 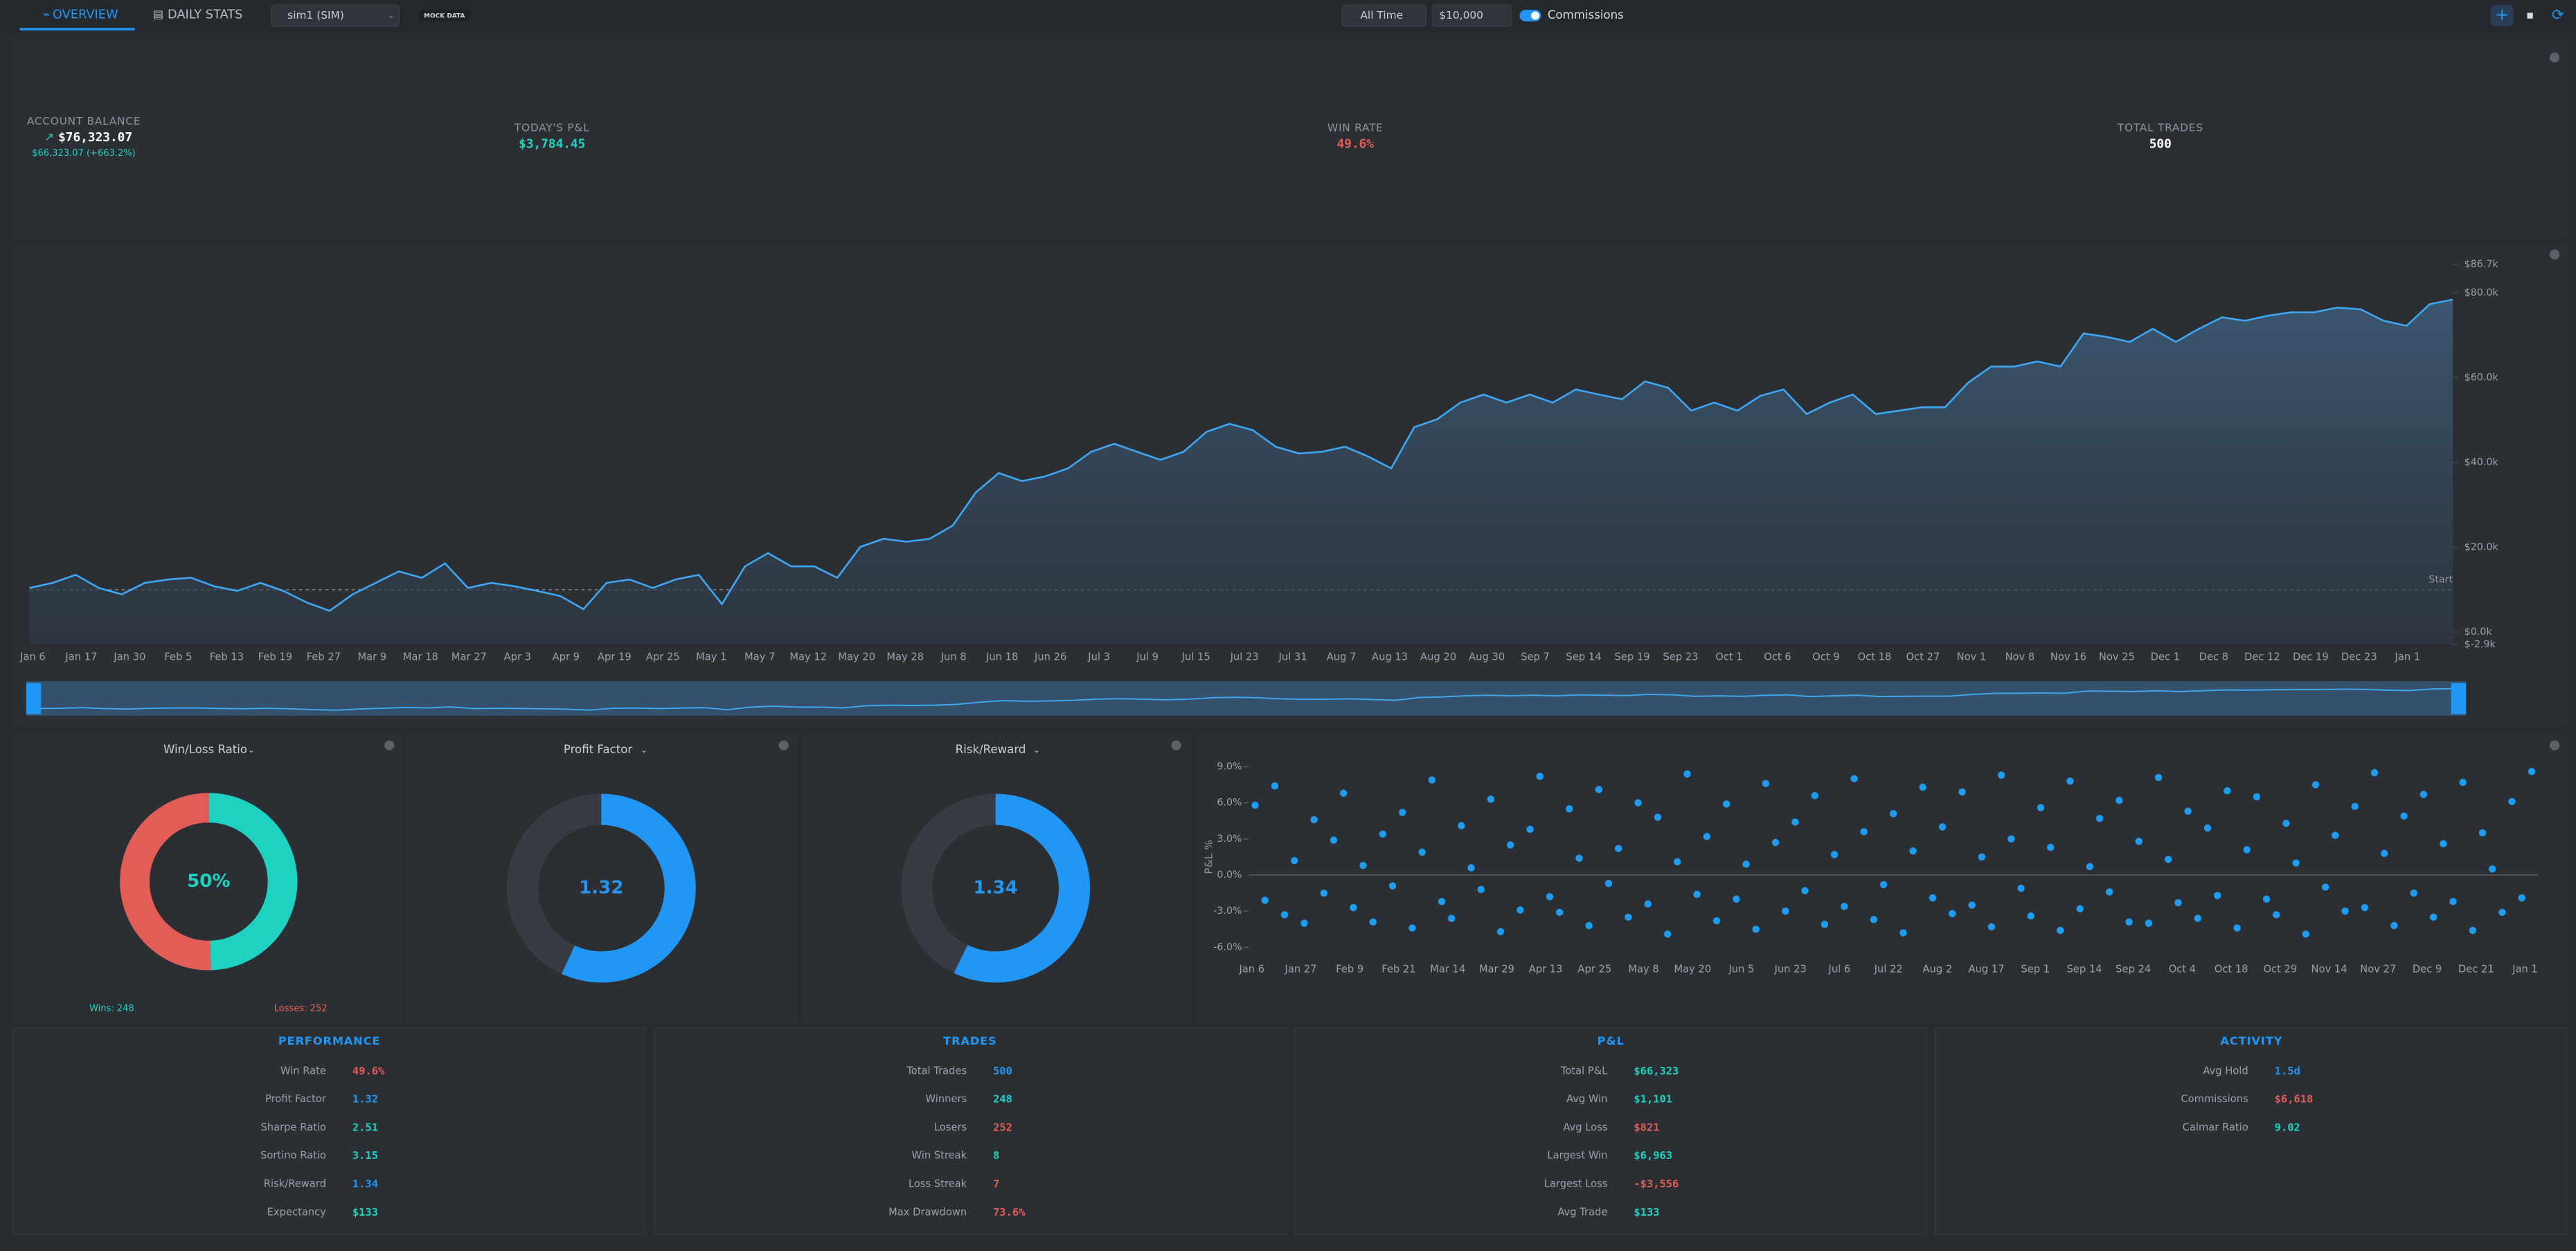 What do you see at coordinates (599, 749) in the screenshot?
I see `ratio-title: Profit Factor` at bounding box center [599, 749].